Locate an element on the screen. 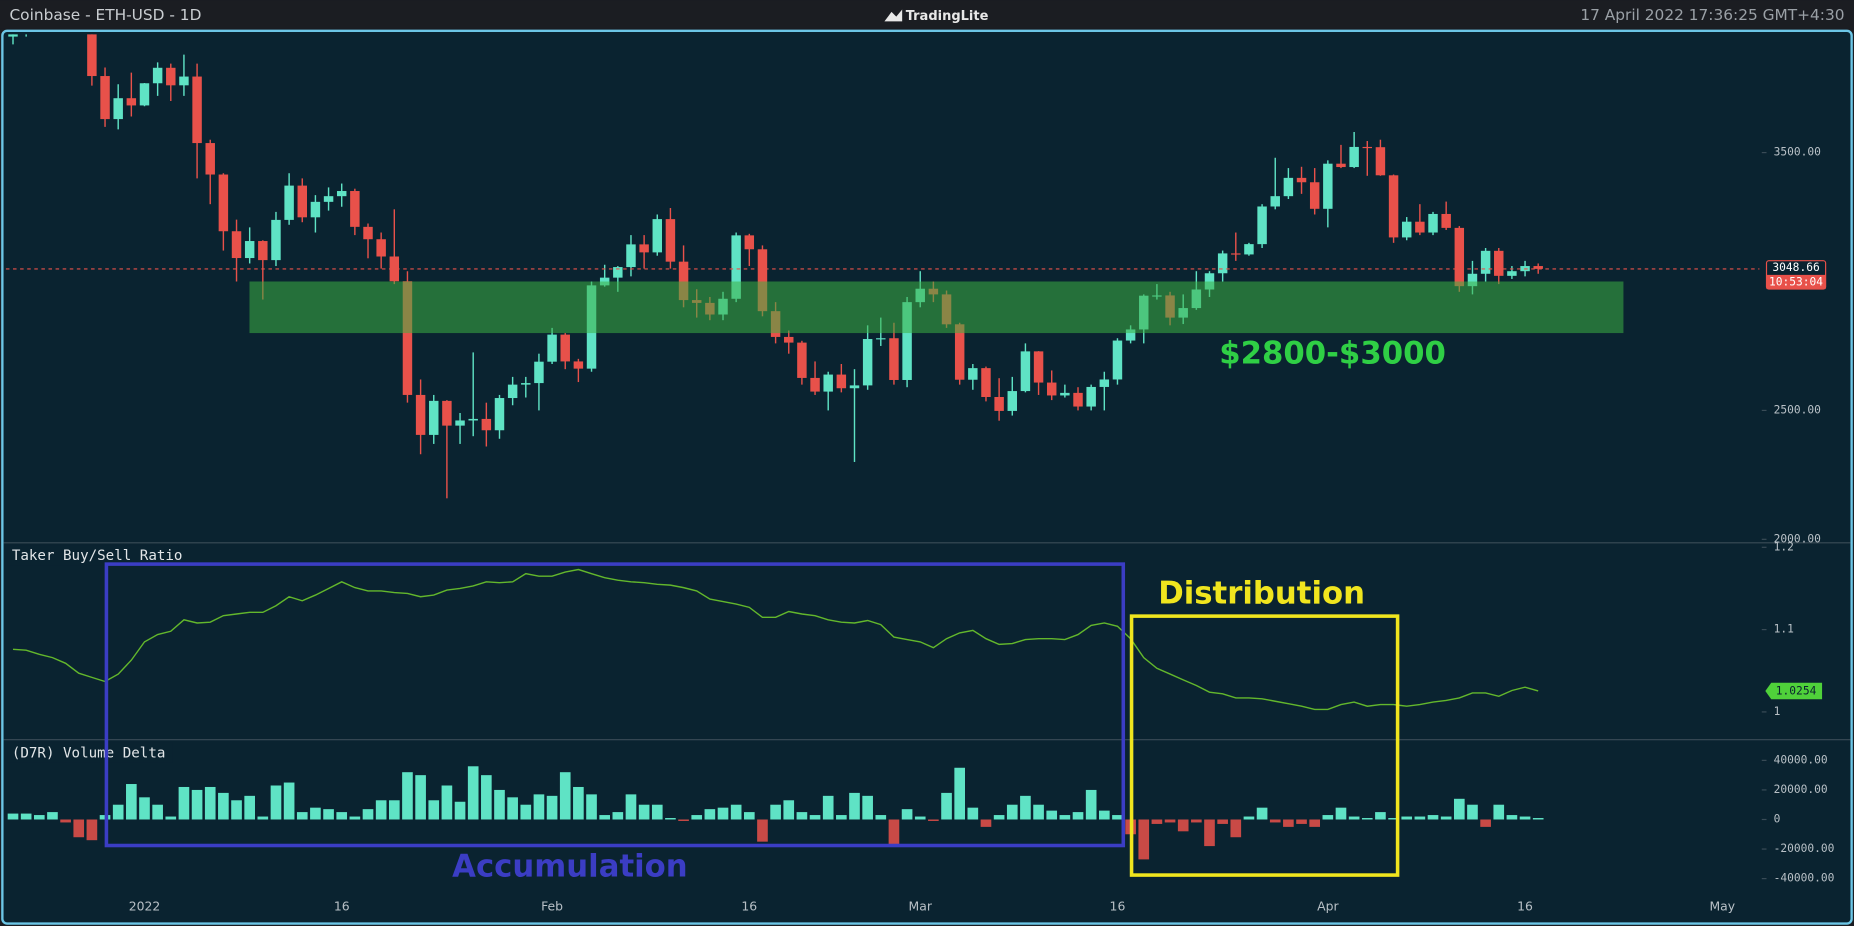 The width and height of the screenshot is (1854, 926). last-value-label: 1.0254 is located at coordinates (1796, 691).